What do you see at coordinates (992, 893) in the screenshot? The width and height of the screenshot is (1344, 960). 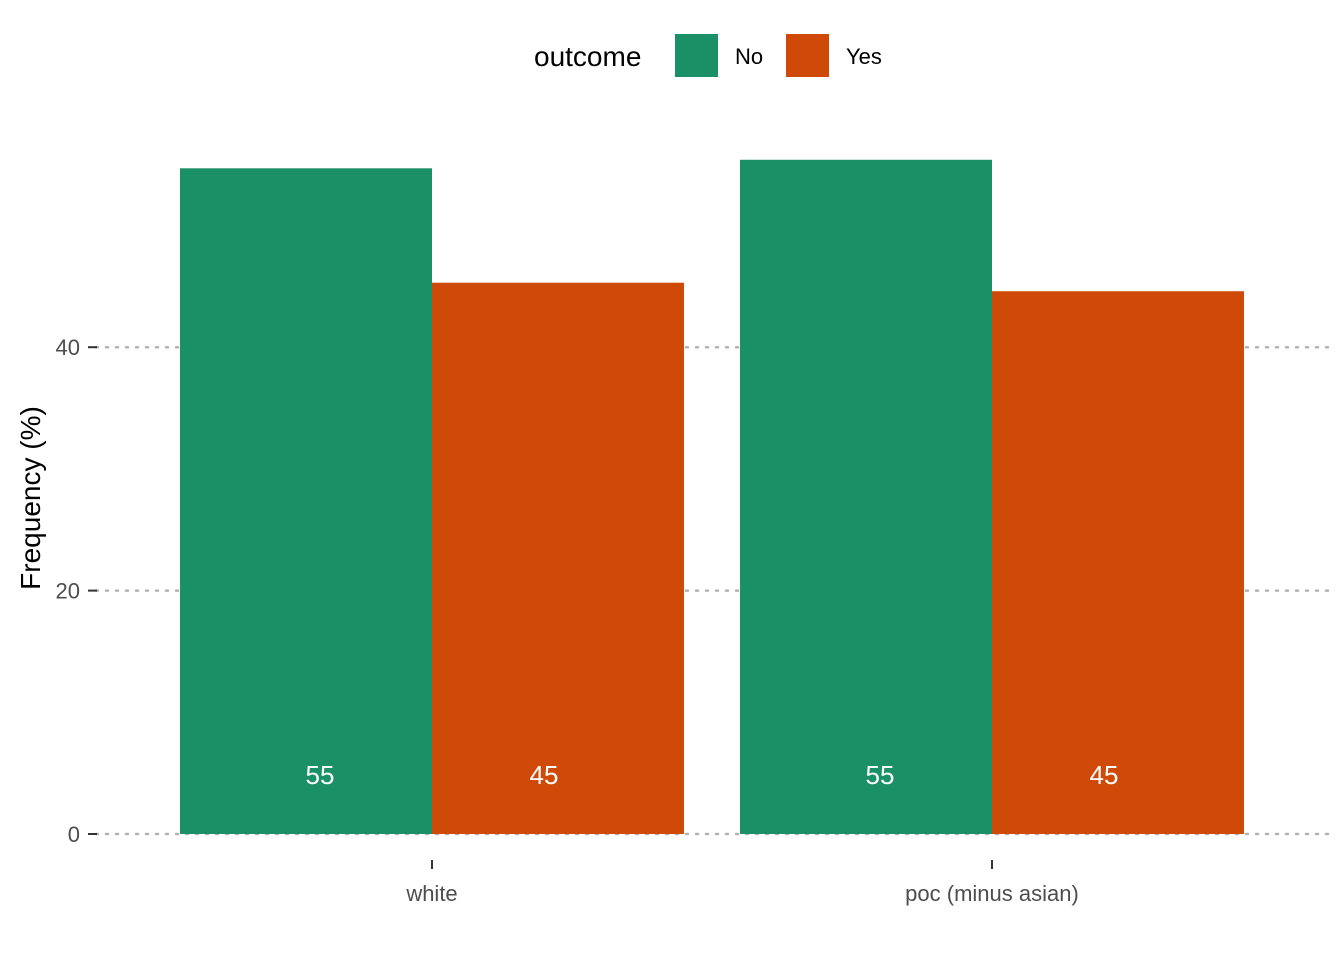 I see `x-tick-label: poc (minus asian)` at bounding box center [992, 893].